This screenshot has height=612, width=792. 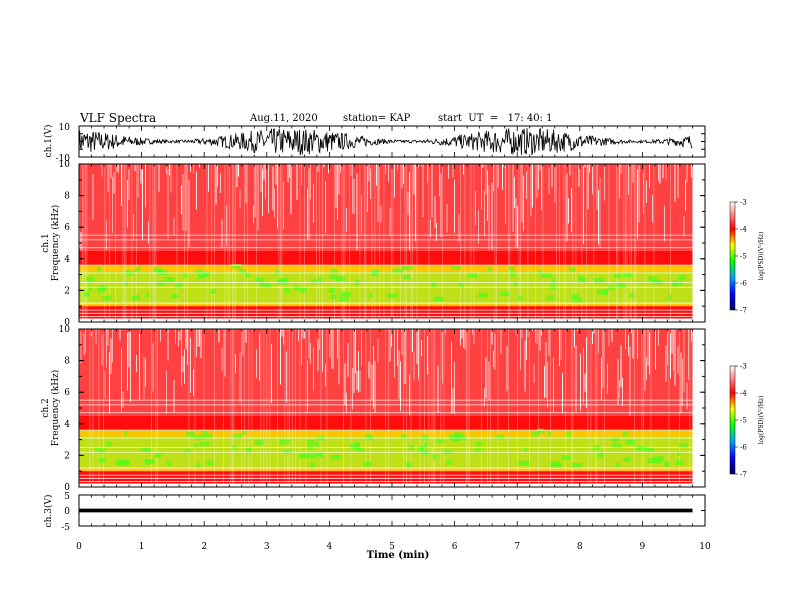 What do you see at coordinates (330, 547) in the screenshot?
I see `time-tick-label: 4` at bounding box center [330, 547].